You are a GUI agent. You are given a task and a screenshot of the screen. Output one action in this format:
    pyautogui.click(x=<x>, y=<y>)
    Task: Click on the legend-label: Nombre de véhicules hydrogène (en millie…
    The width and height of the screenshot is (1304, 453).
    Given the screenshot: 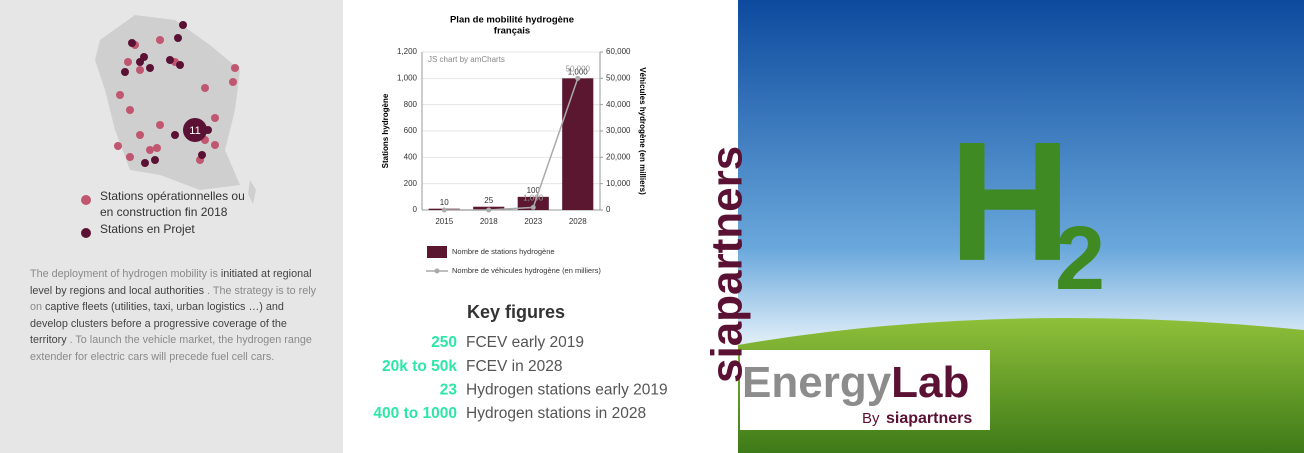 What is the action you would take?
    pyautogui.click(x=526, y=270)
    